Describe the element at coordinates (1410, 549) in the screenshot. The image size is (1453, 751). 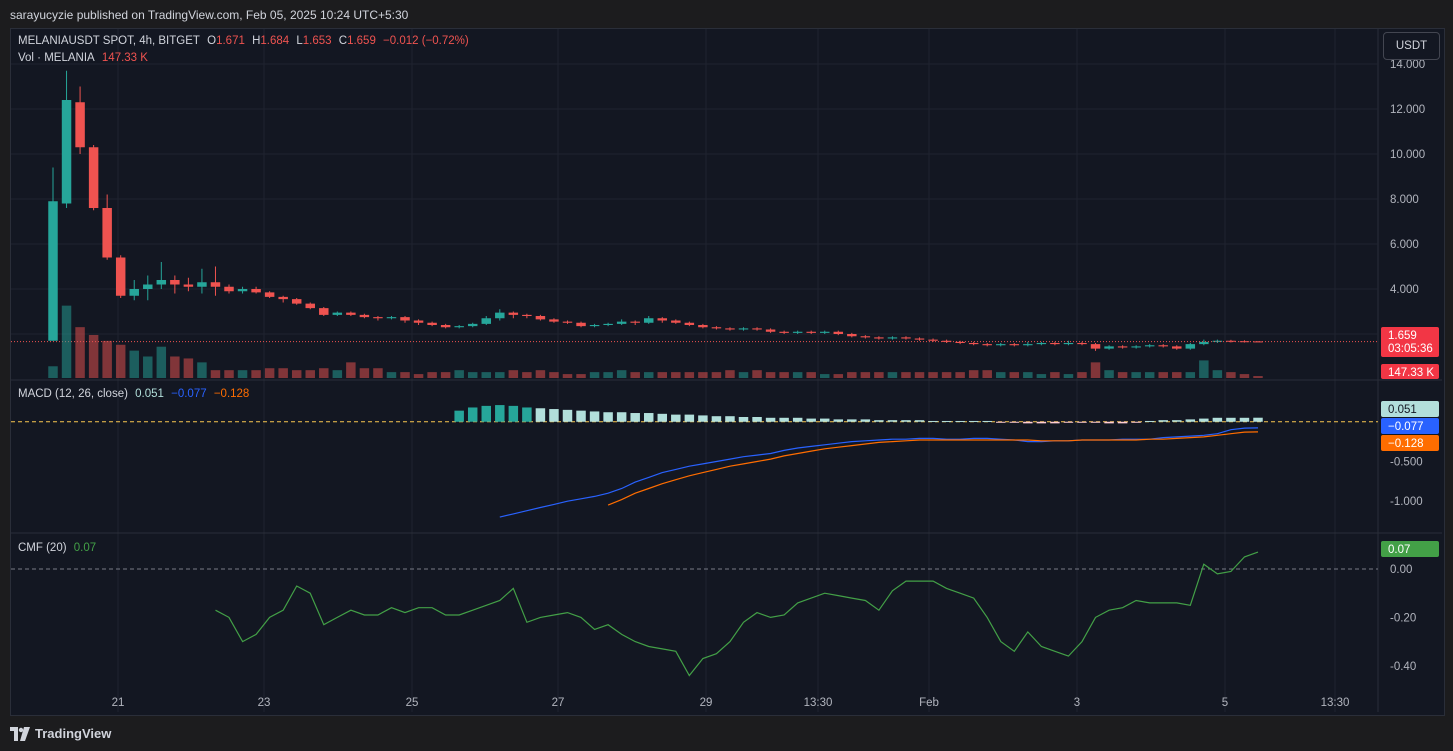
I see `cmf-tag-bg` at that location.